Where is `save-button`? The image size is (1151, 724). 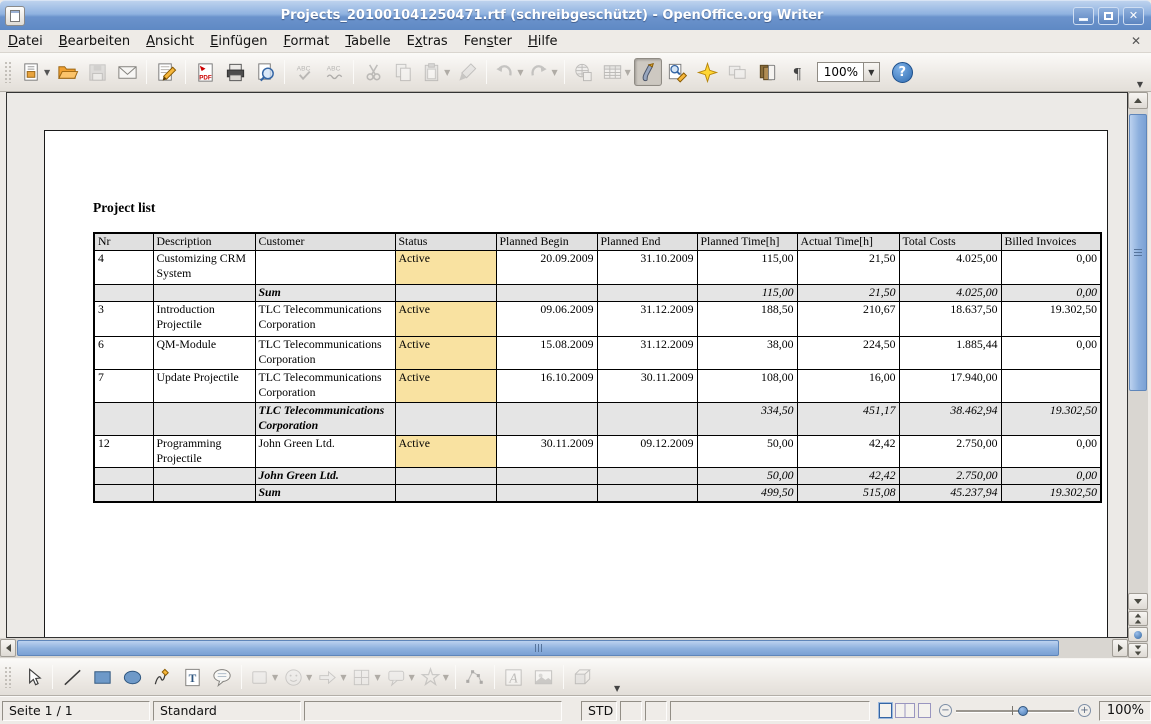 save-button is located at coordinates (97, 72).